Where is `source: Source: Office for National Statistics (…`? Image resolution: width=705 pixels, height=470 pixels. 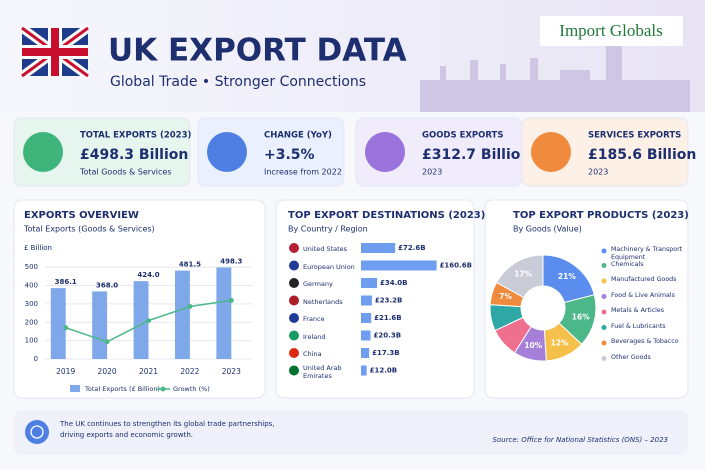
source: Source: Office for National Statistics (… is located at coordinates (580, 440).